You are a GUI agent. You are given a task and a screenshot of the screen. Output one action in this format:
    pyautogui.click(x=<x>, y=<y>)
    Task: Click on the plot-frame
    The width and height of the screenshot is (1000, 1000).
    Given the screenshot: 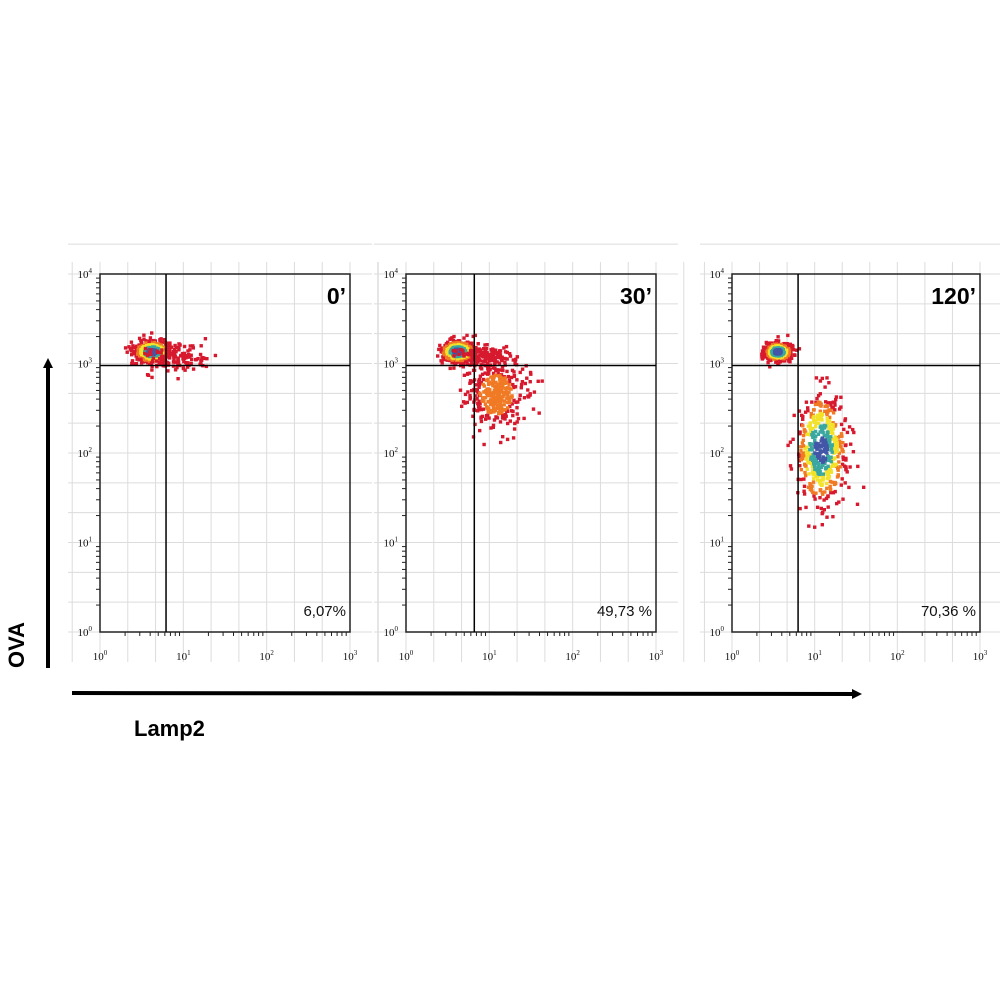 What is the action you would take?
    pyautogui.click(x=531, y=453)
    